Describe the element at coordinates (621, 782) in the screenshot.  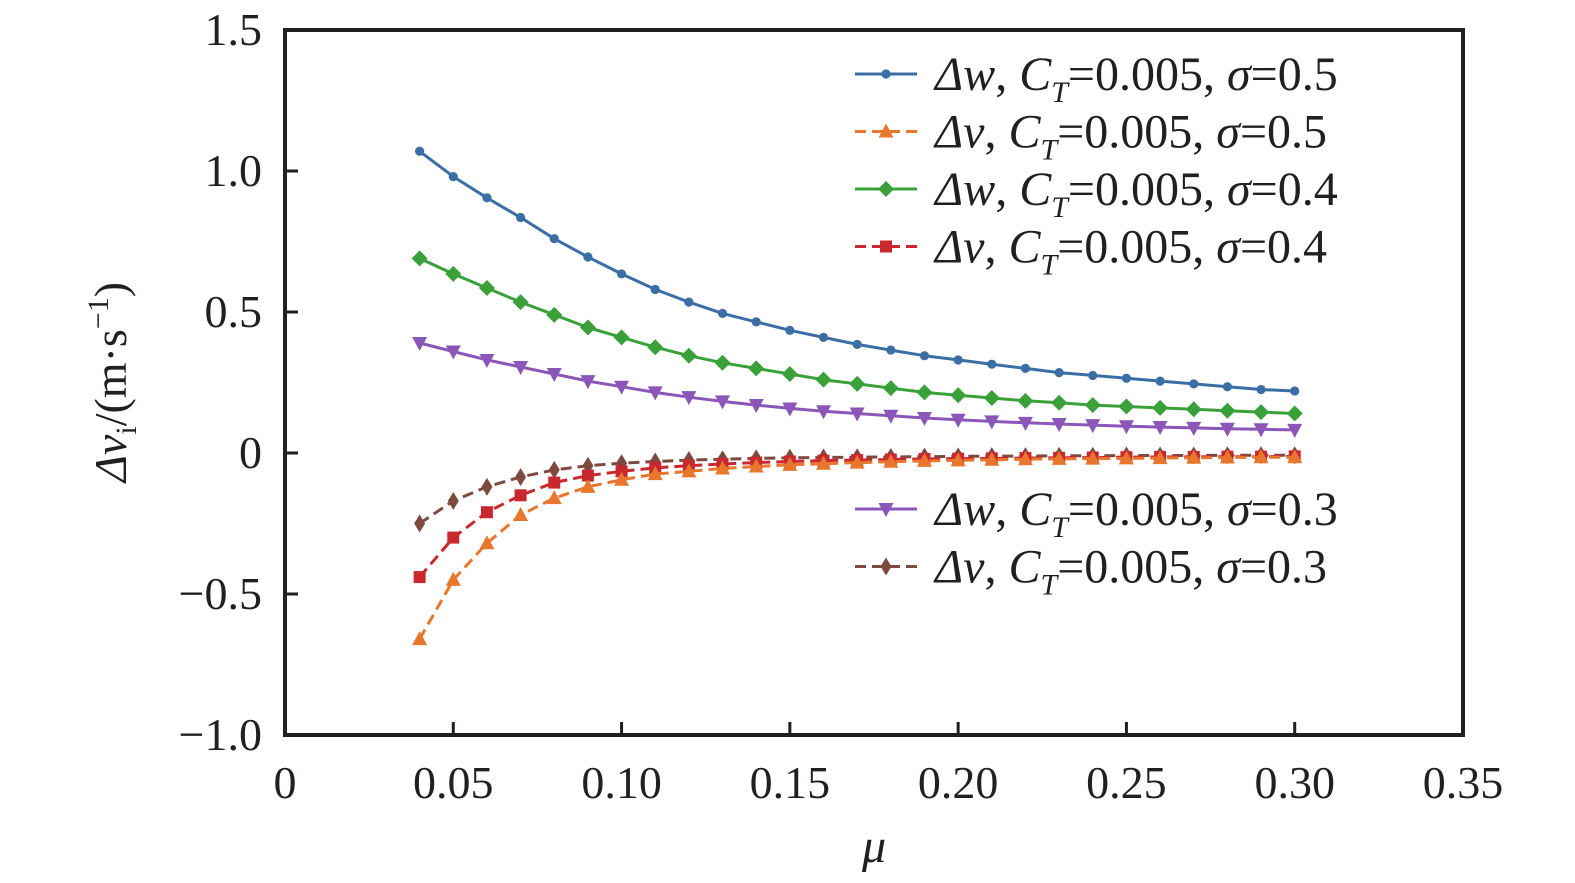
I see `x-tick-label: 0.10` at that location.